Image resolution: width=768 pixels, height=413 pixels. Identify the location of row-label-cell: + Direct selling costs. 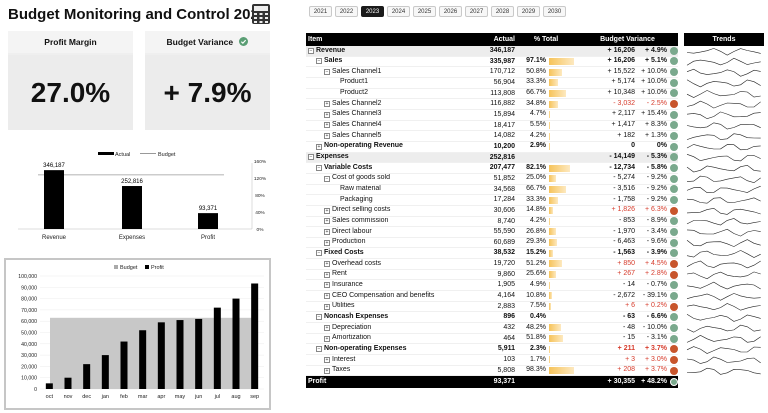
(395, 211).